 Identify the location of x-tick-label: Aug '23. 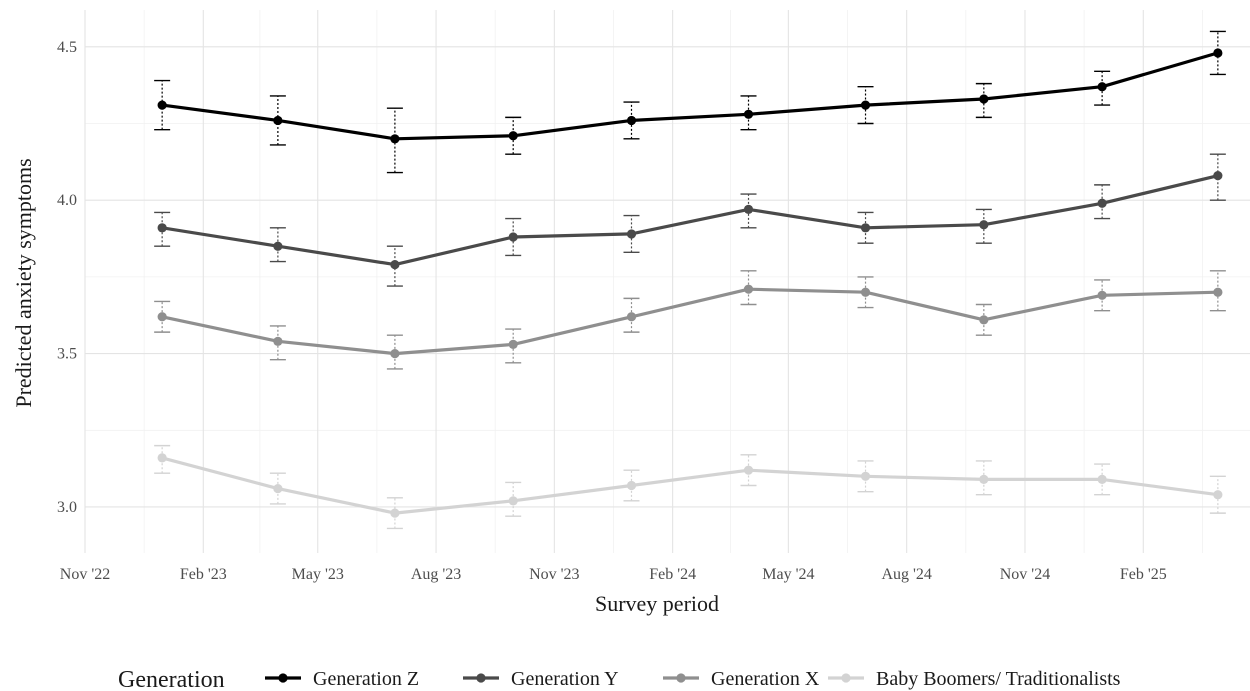
(436, 574).